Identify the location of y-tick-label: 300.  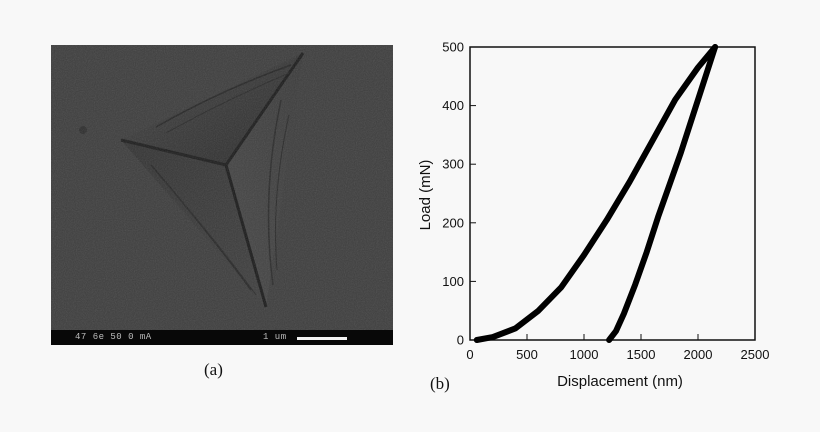
(453, 164).